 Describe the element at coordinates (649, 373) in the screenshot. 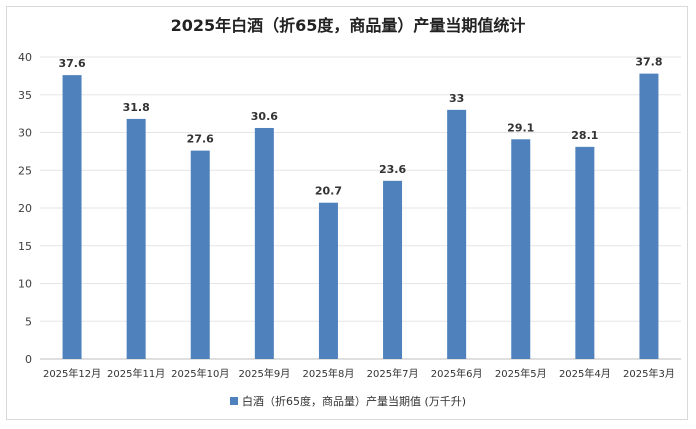

I see `x-tick-label: 2025年3月` at that location.